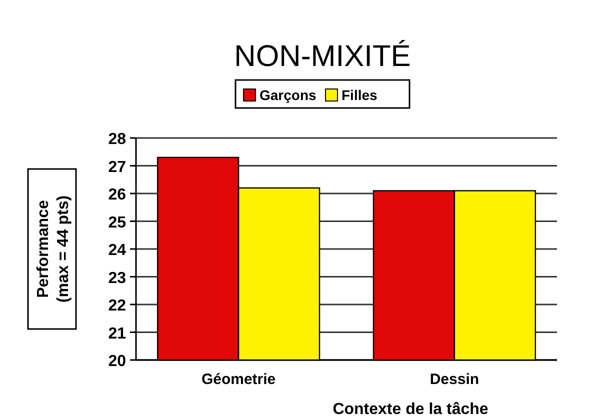 The image size is (589, 418). What do you see at coordinates (53, 249) in the screenshot?
I see `y-axis-title: Performance (max = 44 pts)` at bounding box center [53, 249].